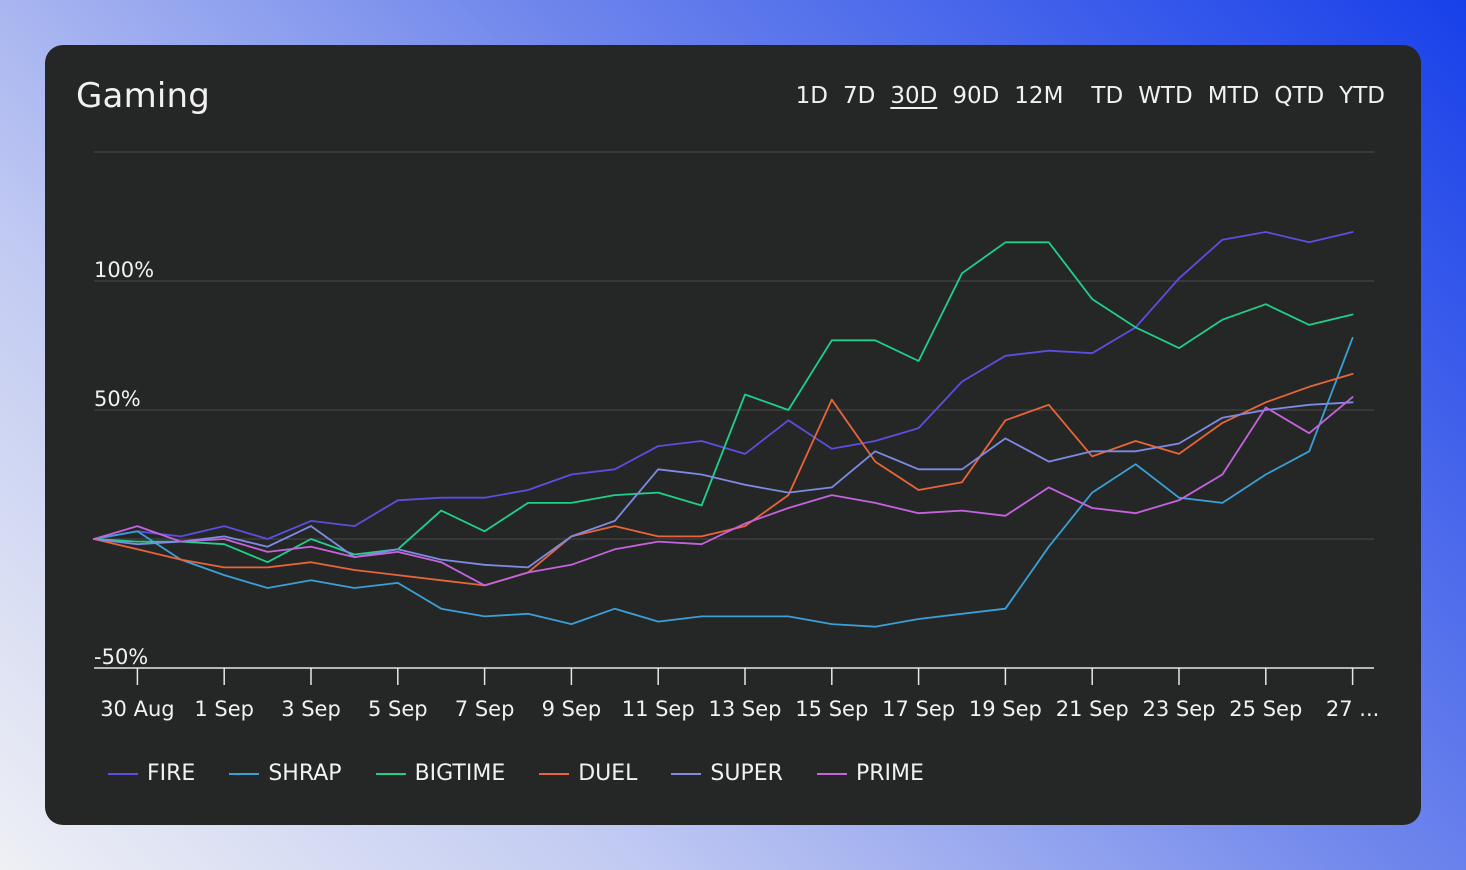  What do you see at coordinates (224, 709) in the screenshot?
I see `x-tick-label: 1 Sep` at bounding box center [224, 709].